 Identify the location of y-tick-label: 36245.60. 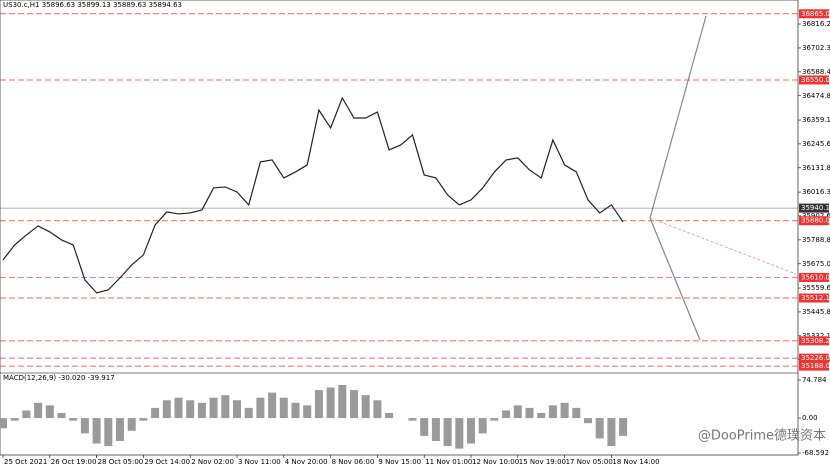
(816, 144).